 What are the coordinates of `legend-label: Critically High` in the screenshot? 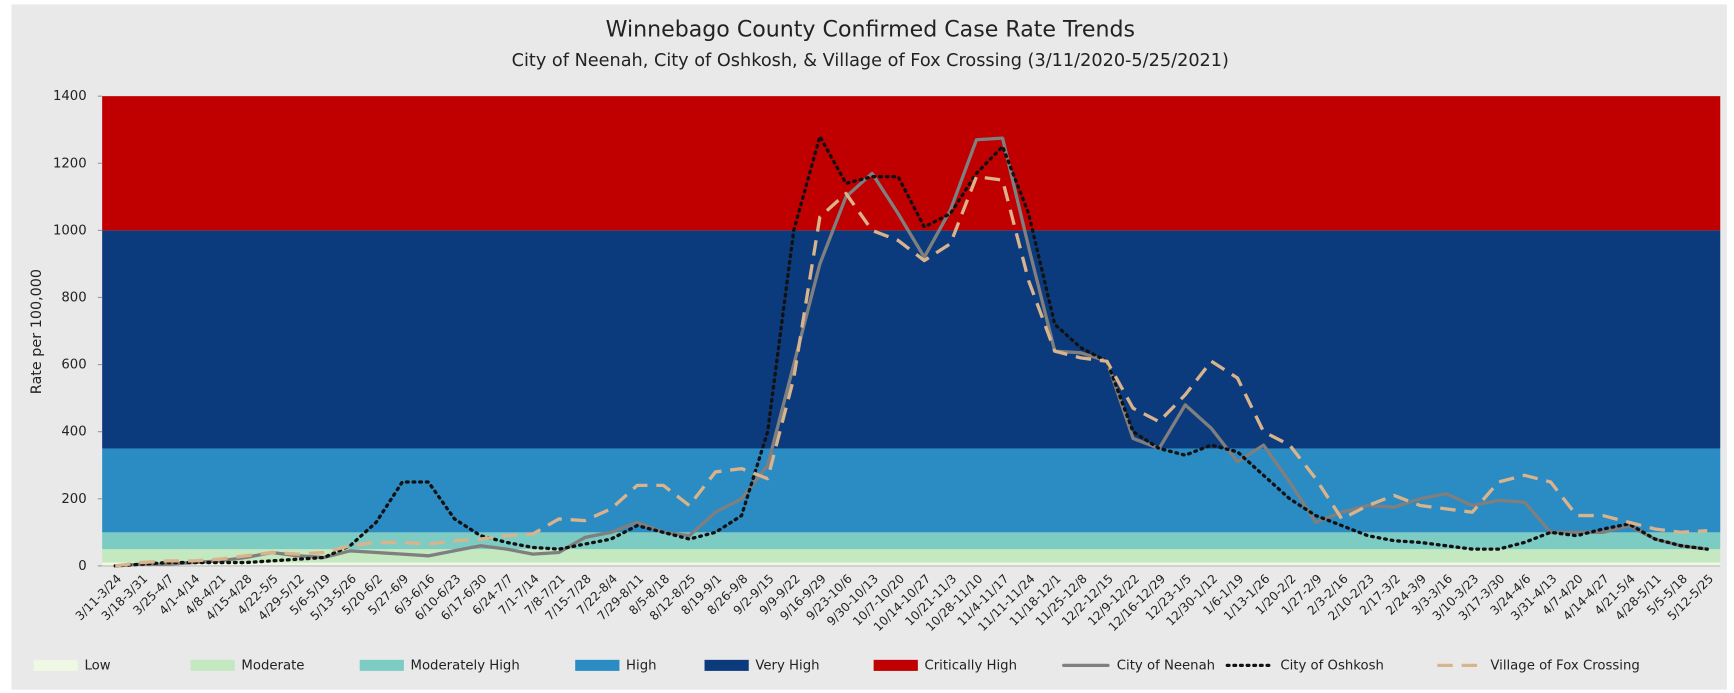 It's located at (970, 665).